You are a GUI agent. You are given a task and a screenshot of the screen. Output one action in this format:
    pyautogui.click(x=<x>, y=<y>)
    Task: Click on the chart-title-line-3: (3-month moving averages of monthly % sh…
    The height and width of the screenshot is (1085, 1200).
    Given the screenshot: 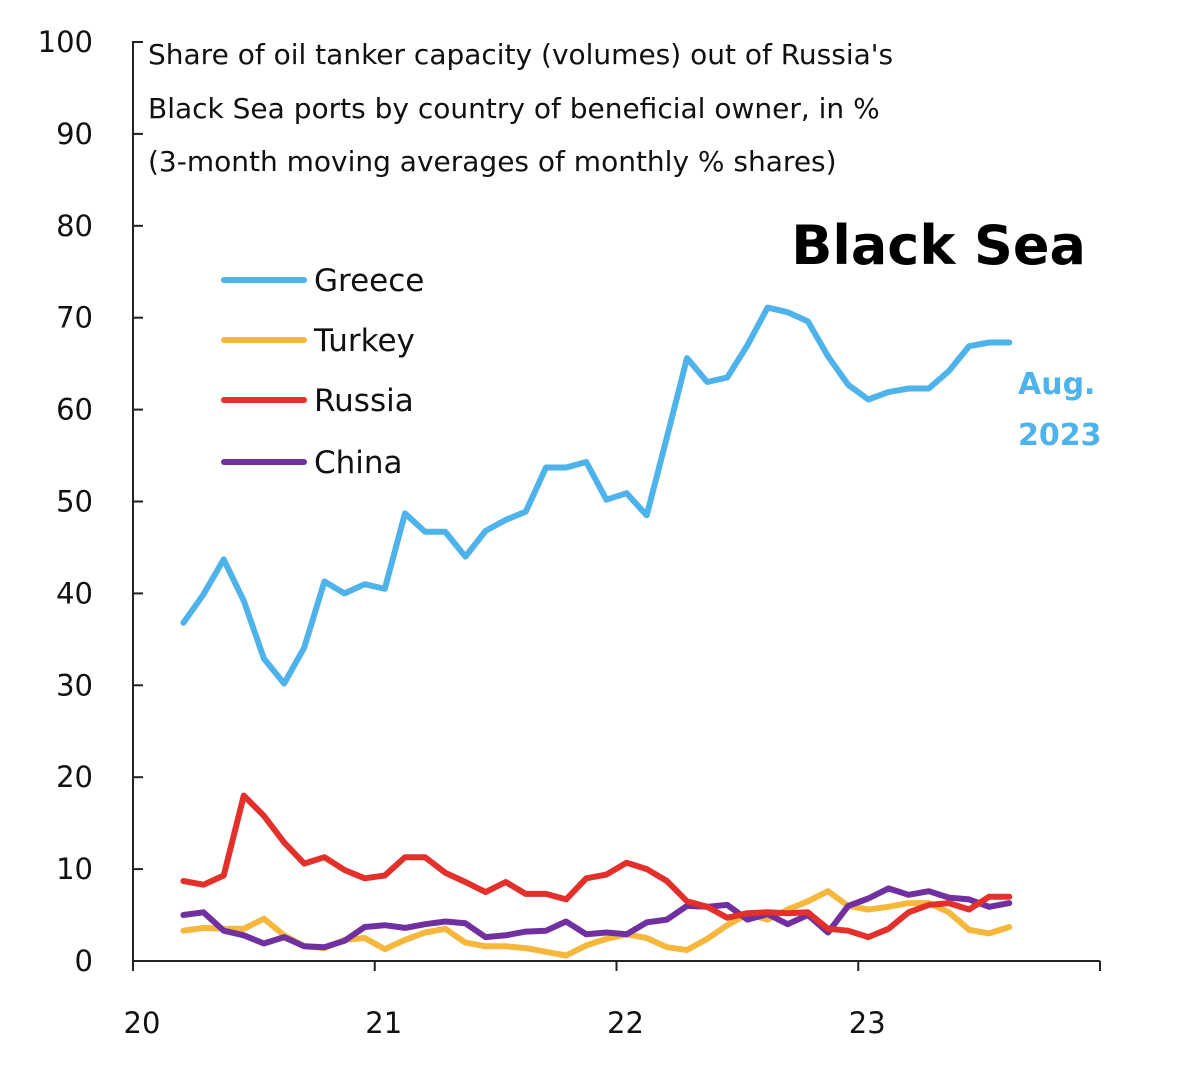 What is the action you would take?
    pyautogui.click(x=492, y=161)
    